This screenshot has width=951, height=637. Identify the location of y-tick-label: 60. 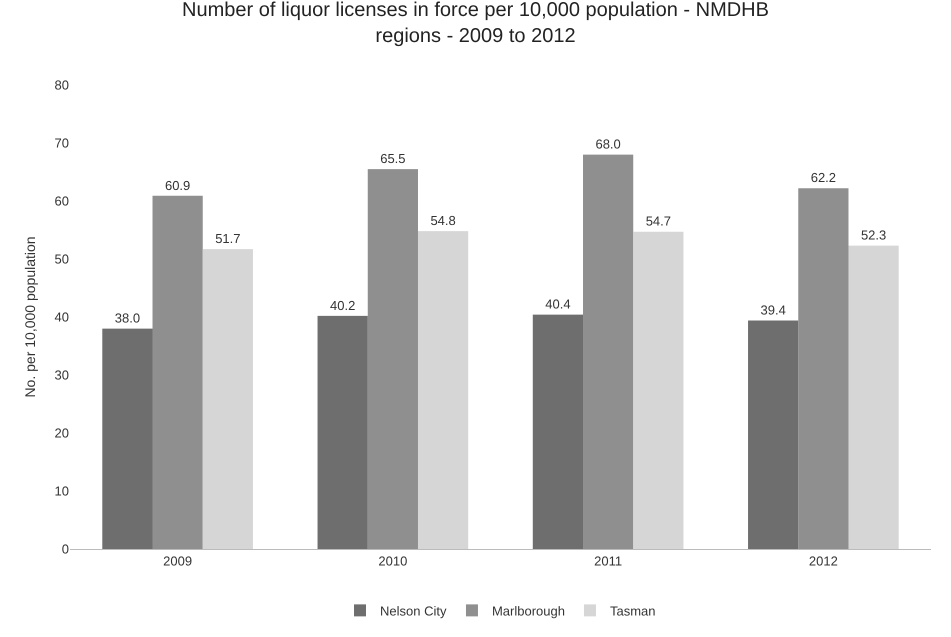
(61, 201).